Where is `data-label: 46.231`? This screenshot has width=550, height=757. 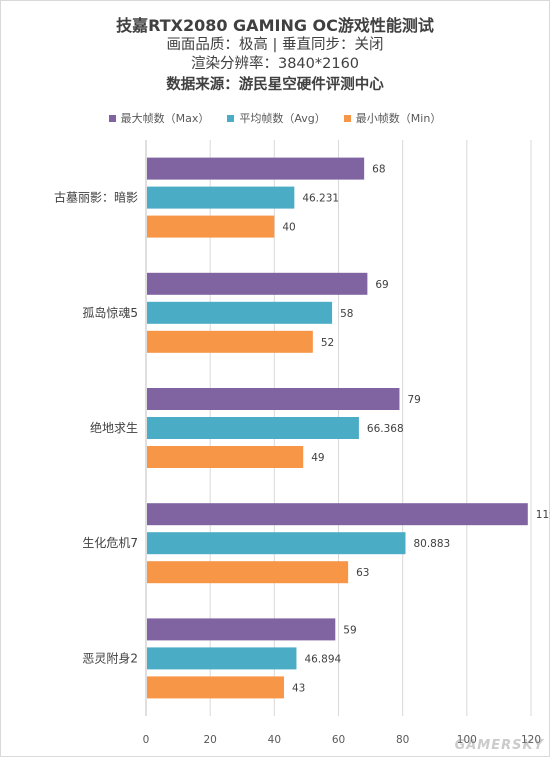 data-label: 46.231 is located at coordinates (320, 199).